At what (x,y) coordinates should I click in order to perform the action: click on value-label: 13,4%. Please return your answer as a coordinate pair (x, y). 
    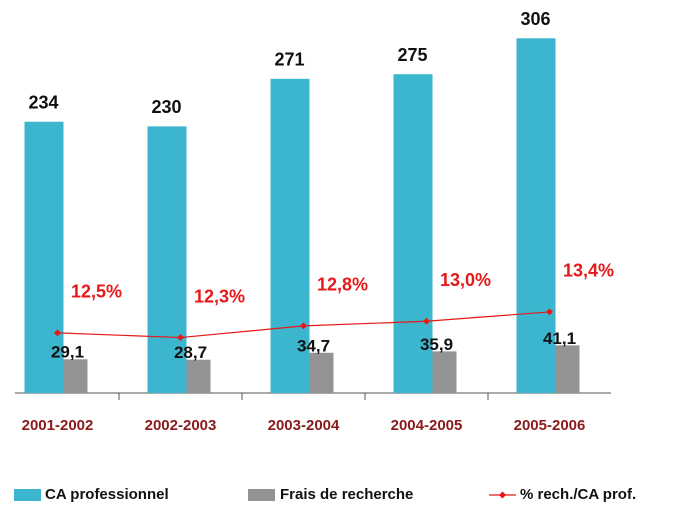
    Looking at the image, I should click on (588, 271).